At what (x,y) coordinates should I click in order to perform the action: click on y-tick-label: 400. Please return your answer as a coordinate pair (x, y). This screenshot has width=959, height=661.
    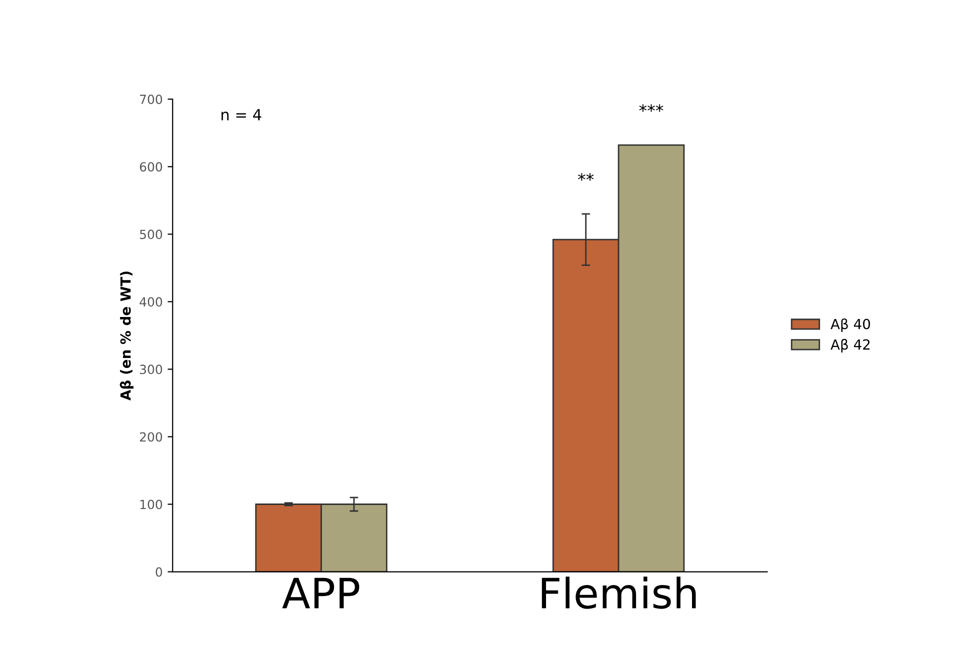
    Looking at the image, I should click on (151, 302).